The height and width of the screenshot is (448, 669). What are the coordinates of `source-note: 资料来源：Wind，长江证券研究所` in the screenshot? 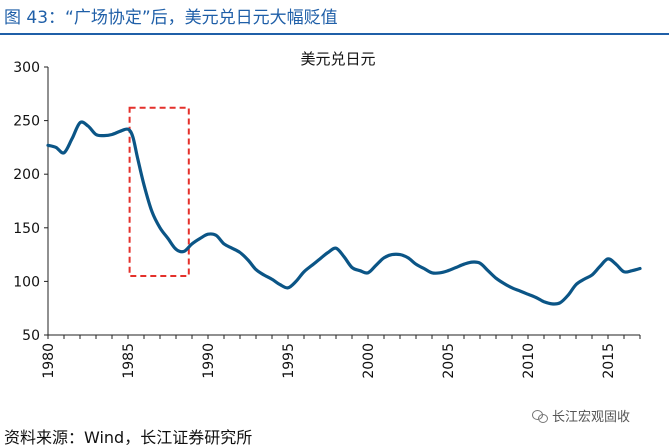 It's located at (128, 437).